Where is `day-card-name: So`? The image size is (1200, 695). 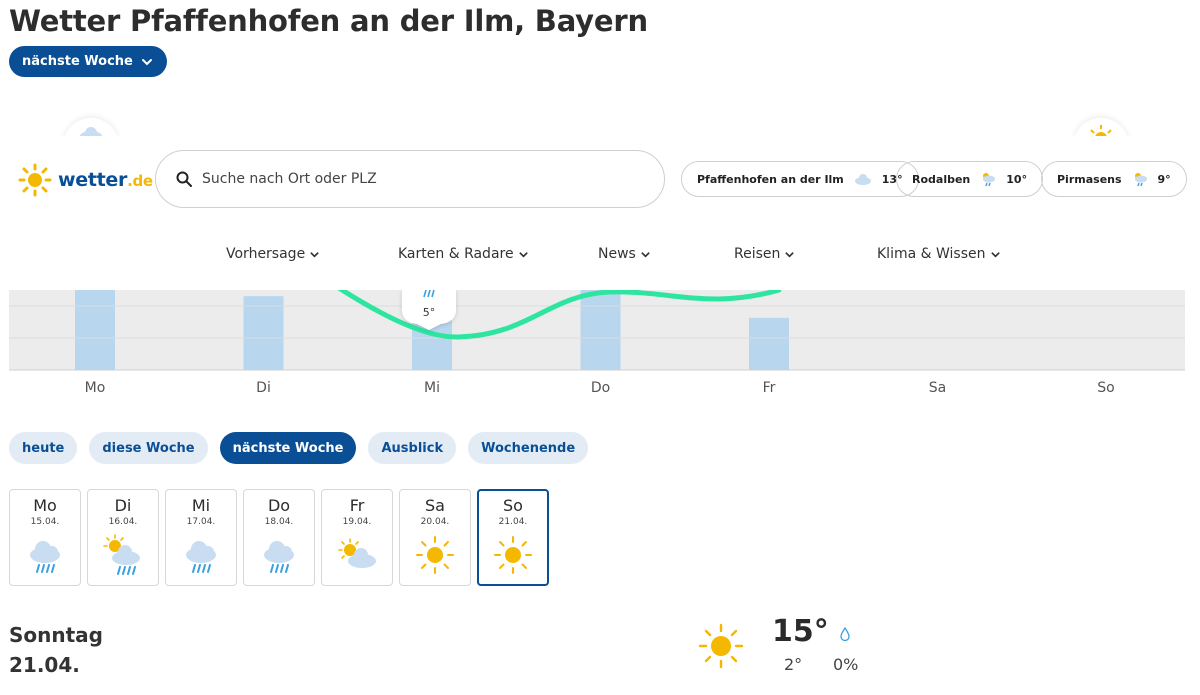
day-card-name: So is located at coordinates (513, 505).